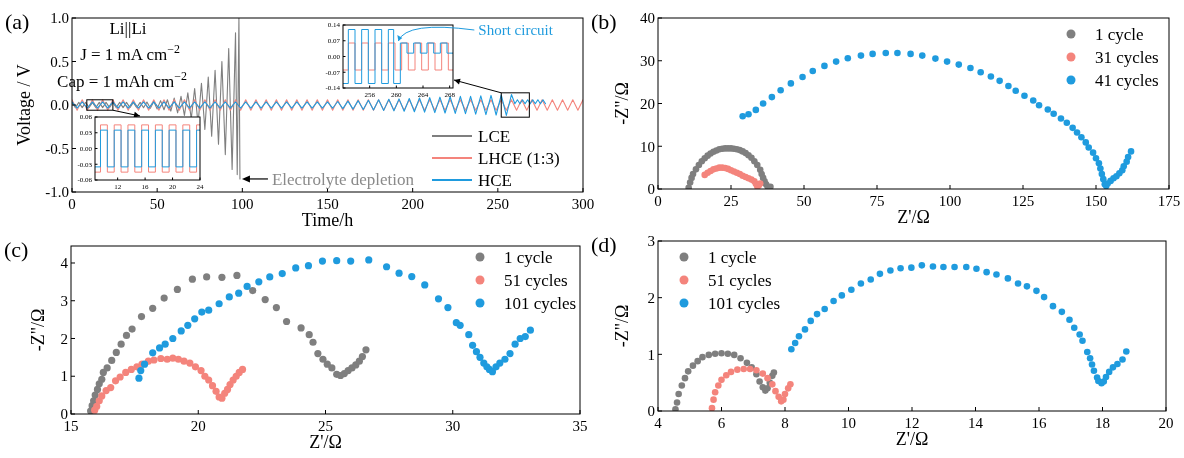 The height and width of the screenshot is (458, 1184). I want to click on legend-label: 41 cycles, so click(1127, 80).